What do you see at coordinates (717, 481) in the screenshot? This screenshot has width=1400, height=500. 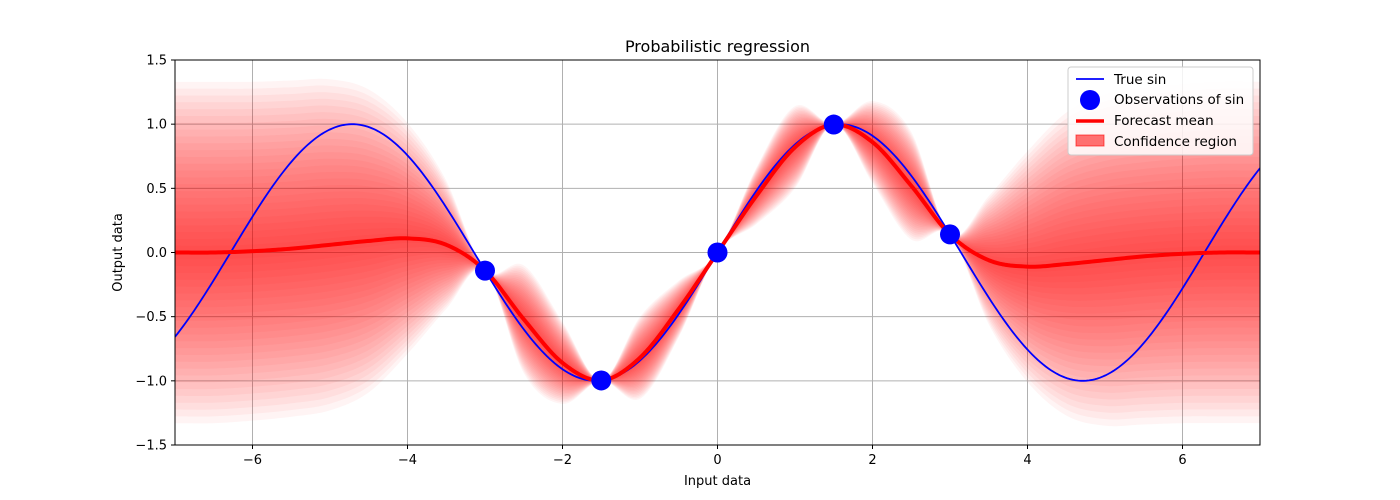 I see `x-axis-label: Input data` at bounding box center [717, 481].